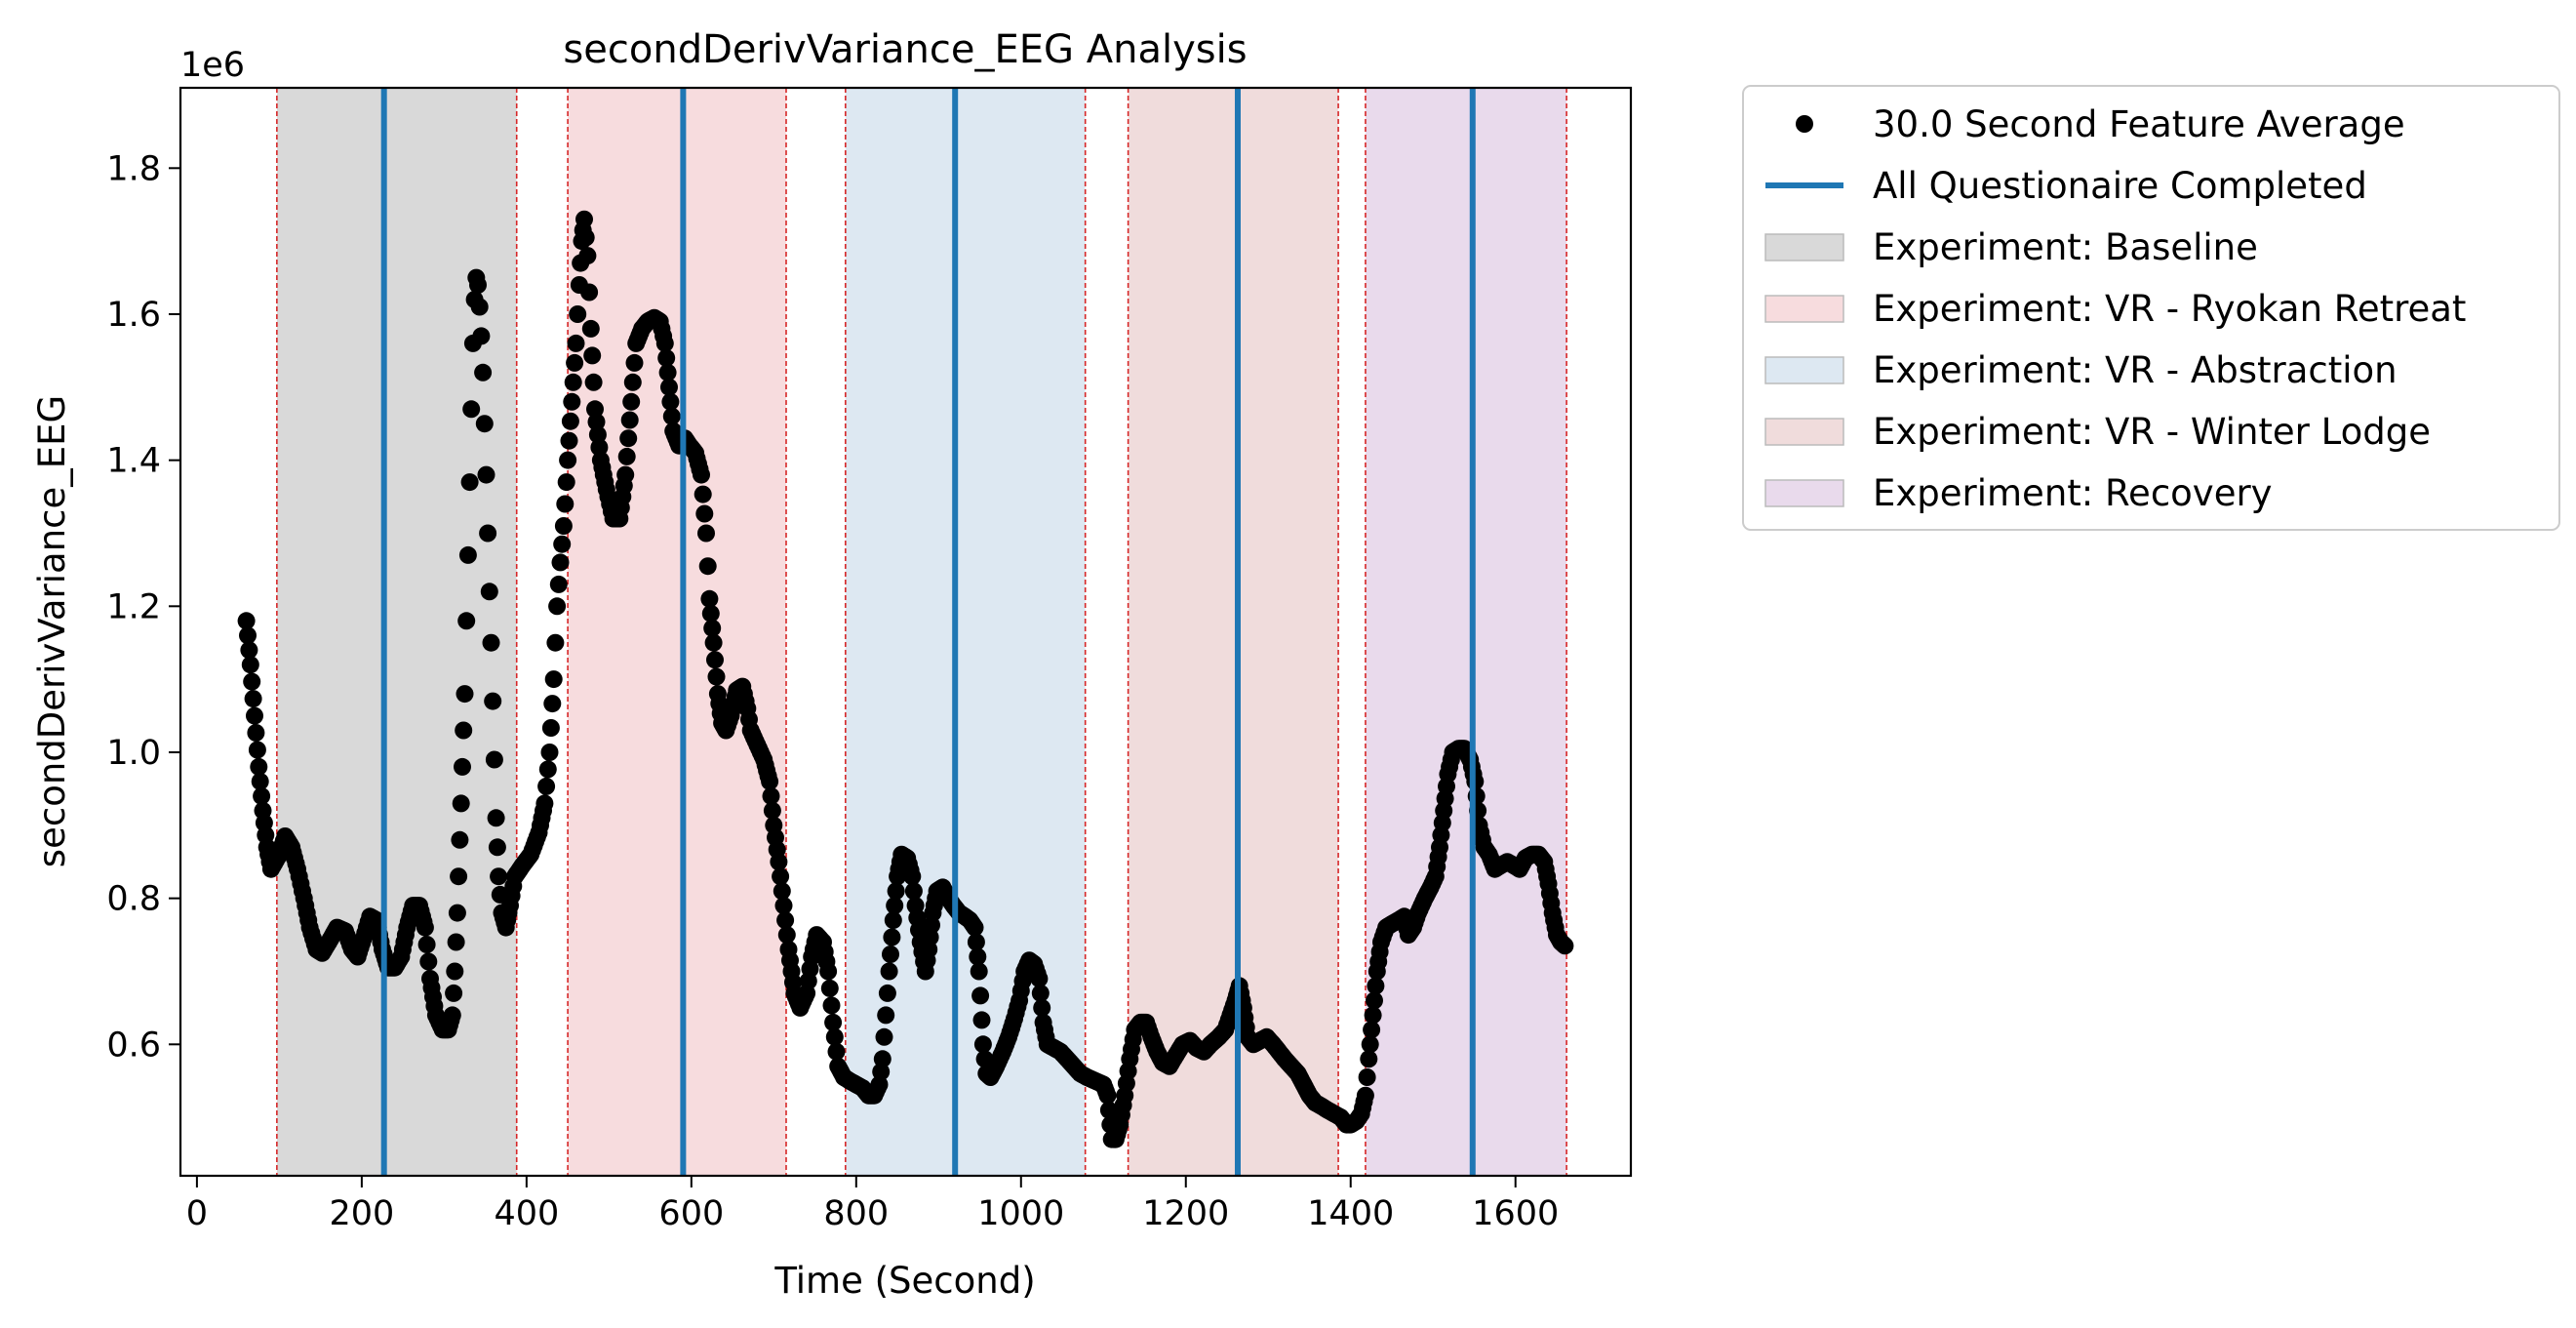  What do you see at coordinates (2139, 124) in the screenshot?
I see `legend-label-0: 30.0 Second Feature Average` at bounding box center [2139, 124].